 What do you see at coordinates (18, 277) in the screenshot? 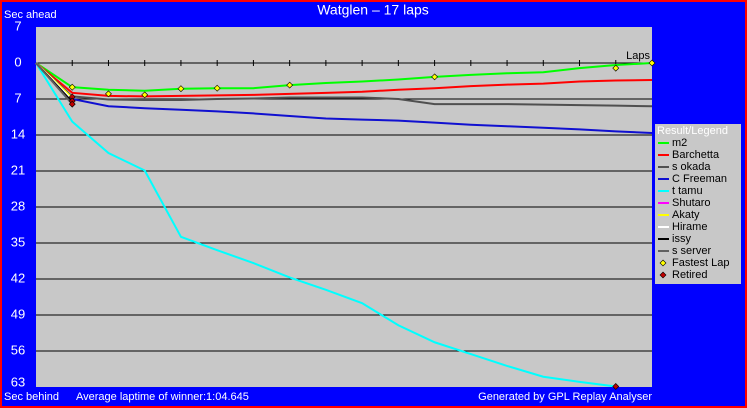
I see `y-tick-label: 42` at bounding box center [18, 277].